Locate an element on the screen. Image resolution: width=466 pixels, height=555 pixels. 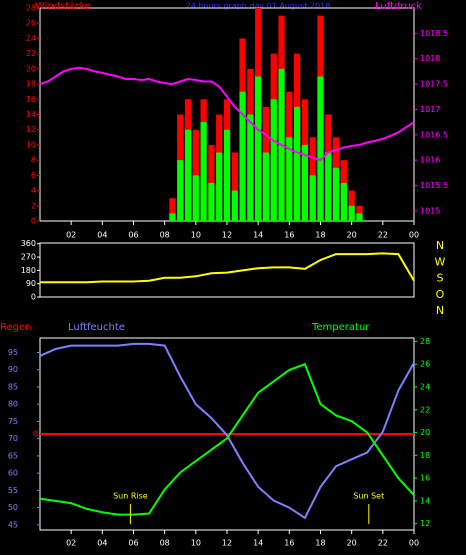
compass-label: S is located at coordinates (440, 278).